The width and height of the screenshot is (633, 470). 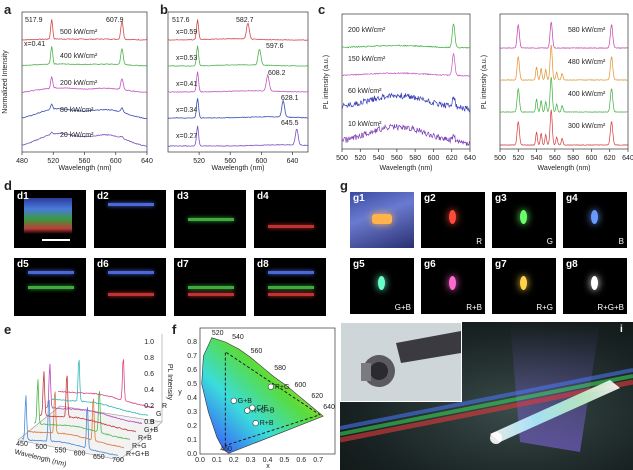 What do you see at coordinates (293, 161) in the screenshot?
I see `xtick-label: 640` at bounding box center [293, 161].